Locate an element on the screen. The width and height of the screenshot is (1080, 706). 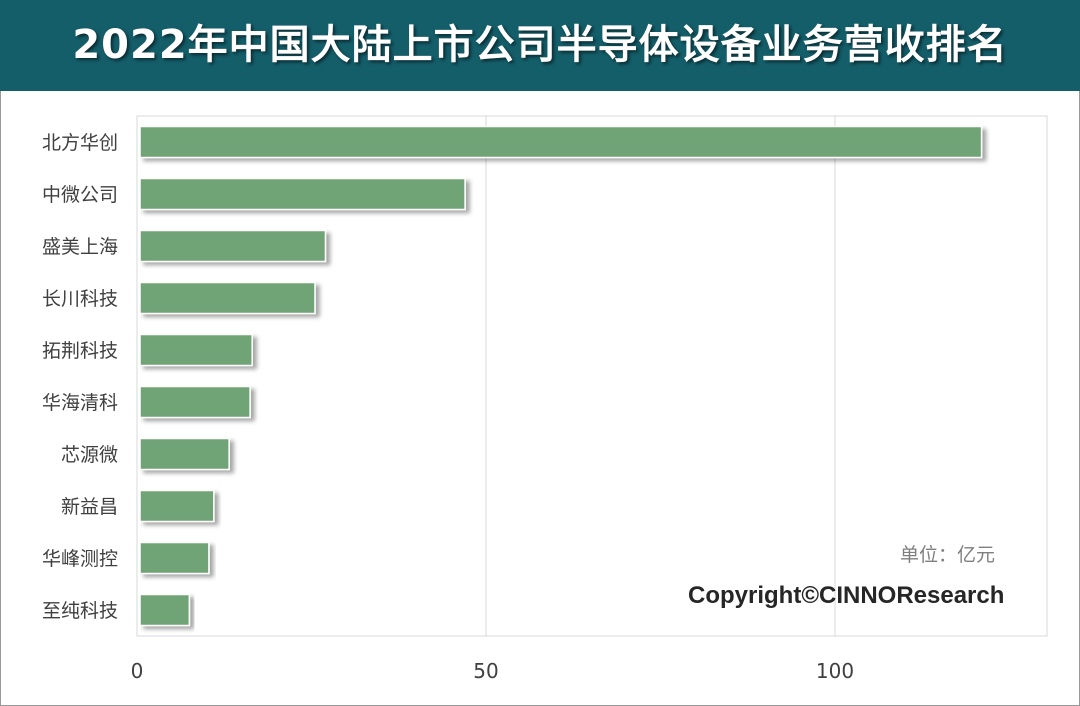
x-tick-label: 100 is located at coordinates (835, 671).